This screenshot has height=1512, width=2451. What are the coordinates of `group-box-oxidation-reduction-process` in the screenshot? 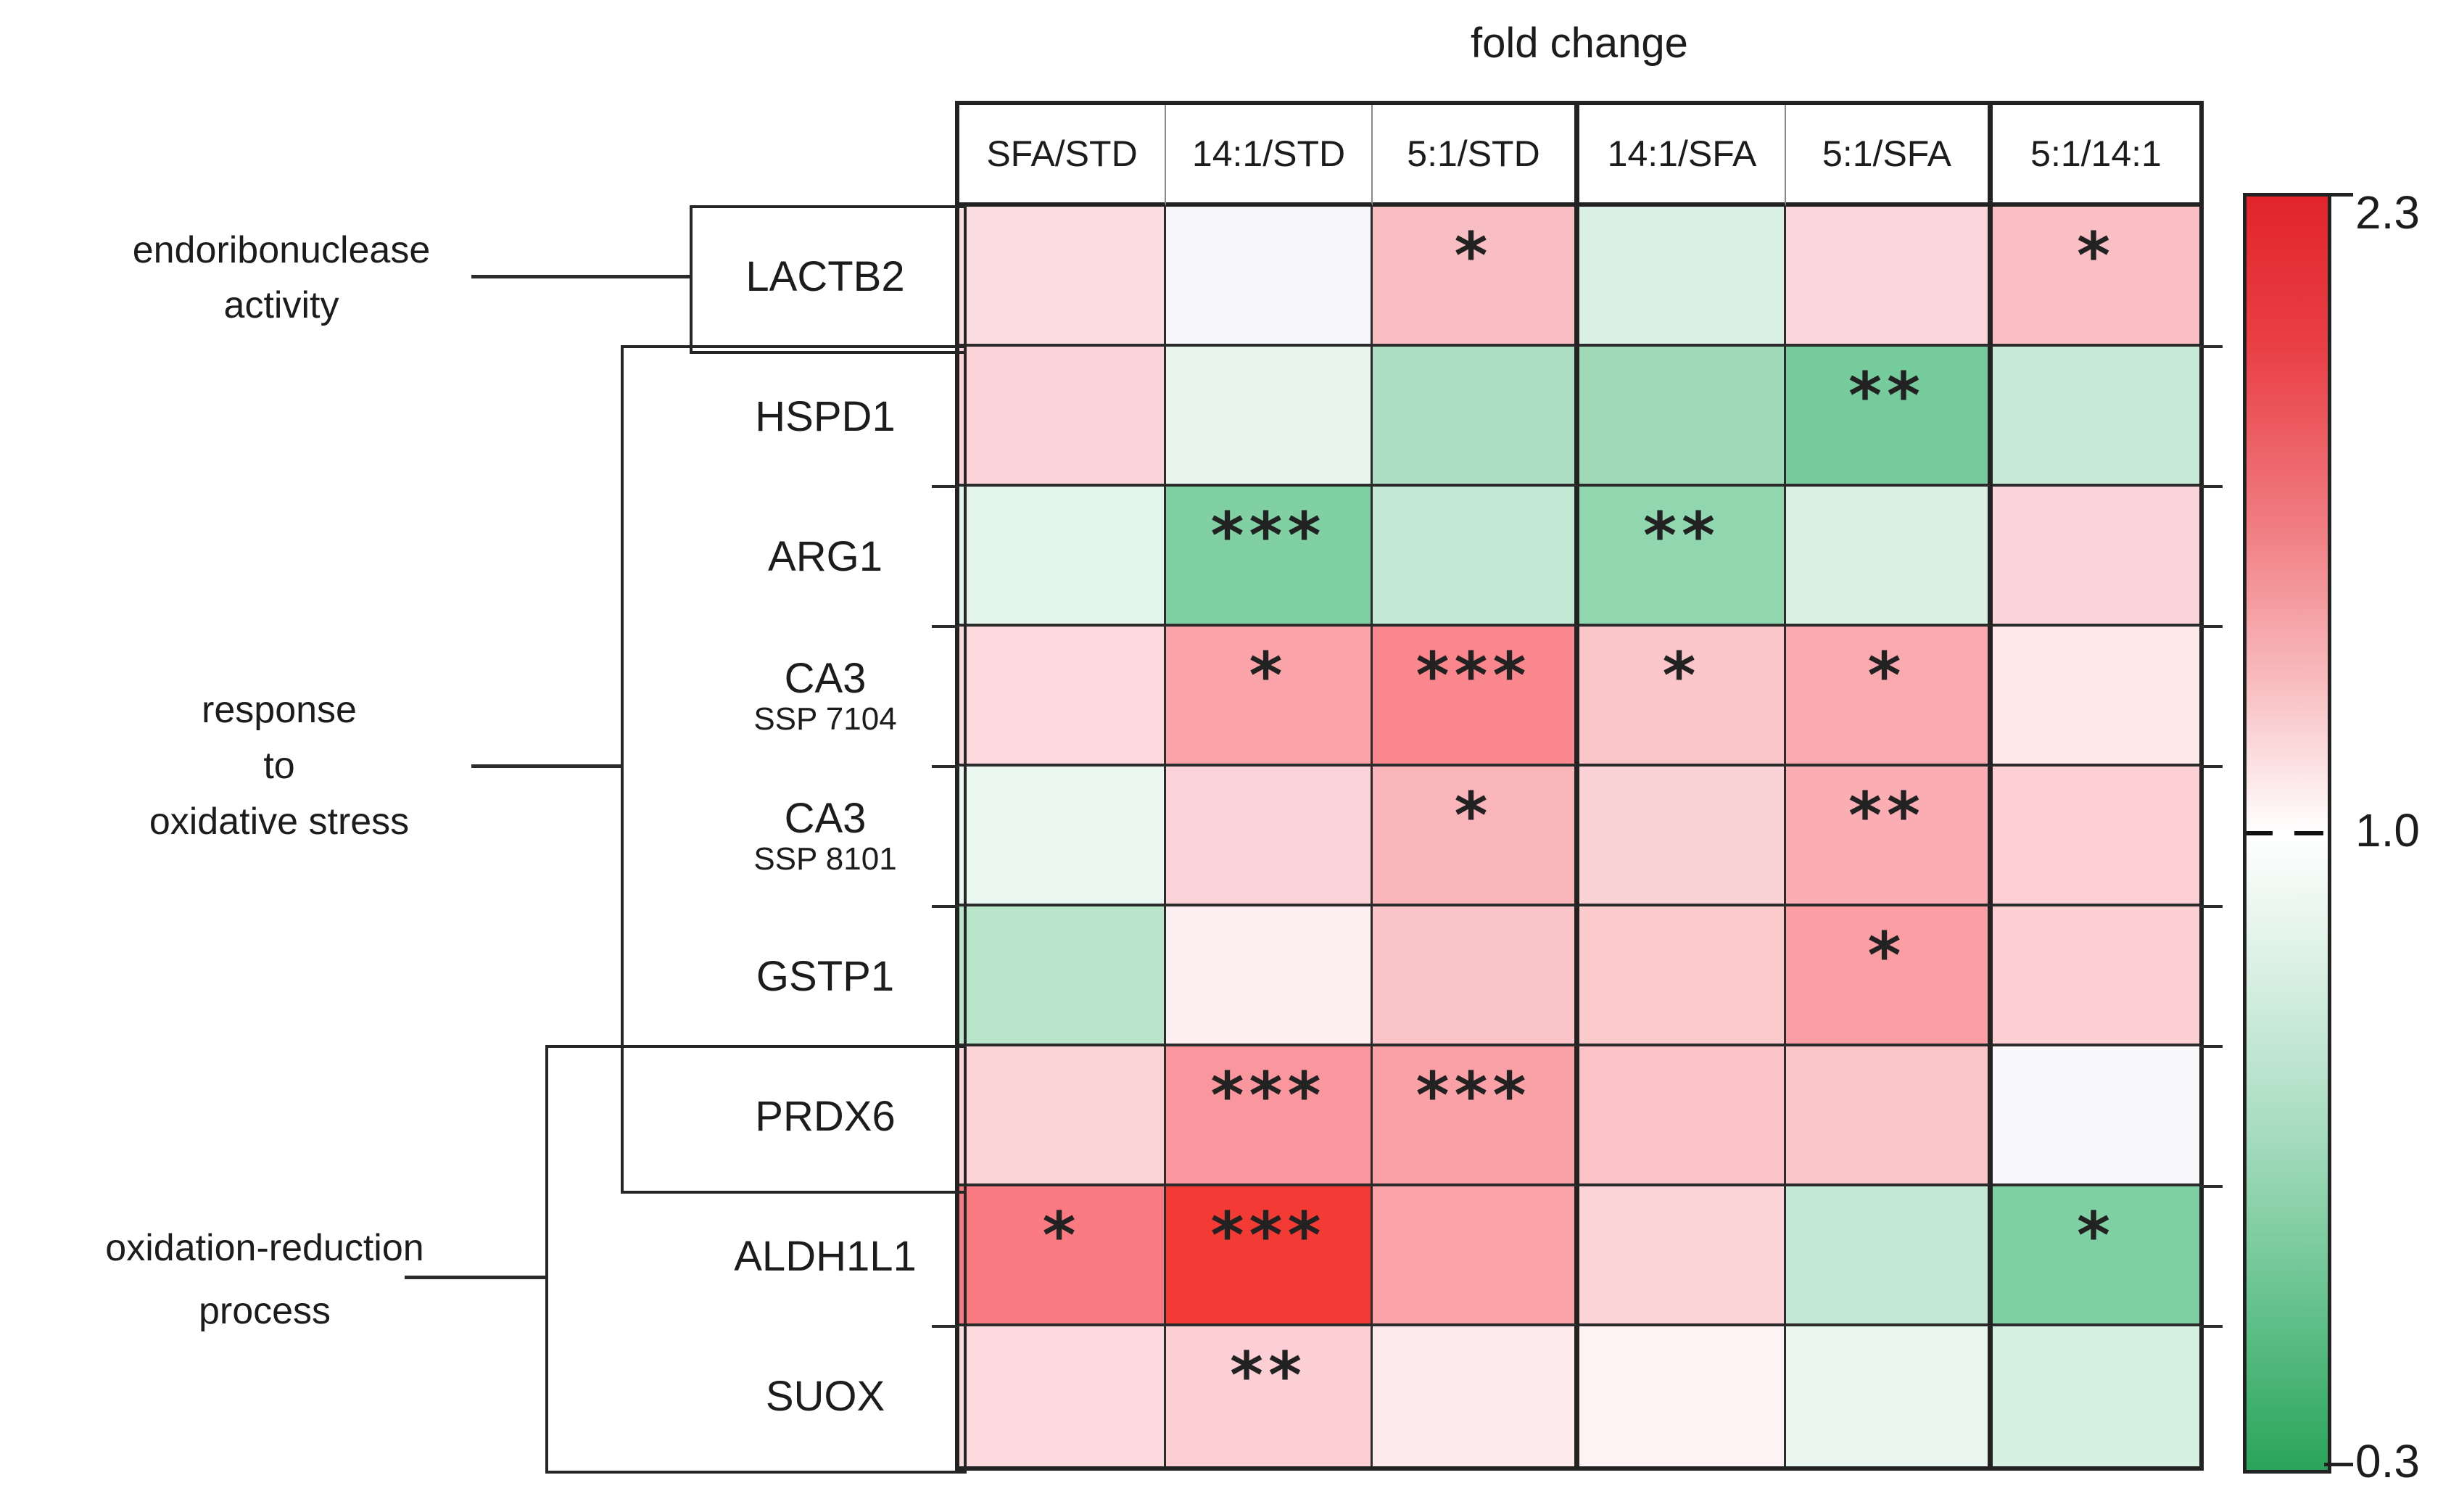 It's located at (756, 1259).